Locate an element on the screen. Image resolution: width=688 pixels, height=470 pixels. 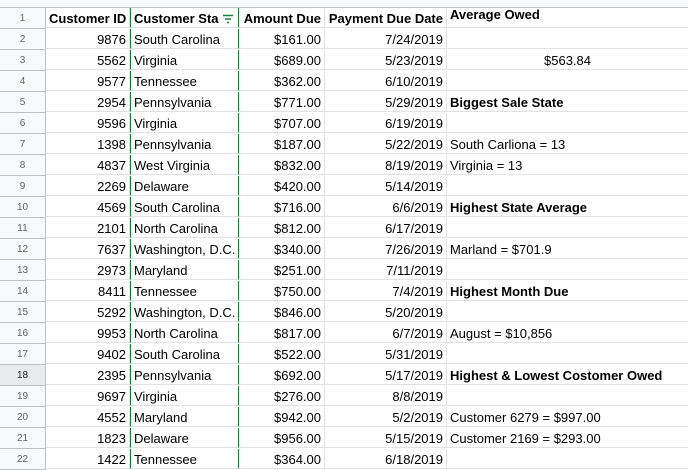
cell-amount-due: $251.00 is located at coordinates (282, 270).